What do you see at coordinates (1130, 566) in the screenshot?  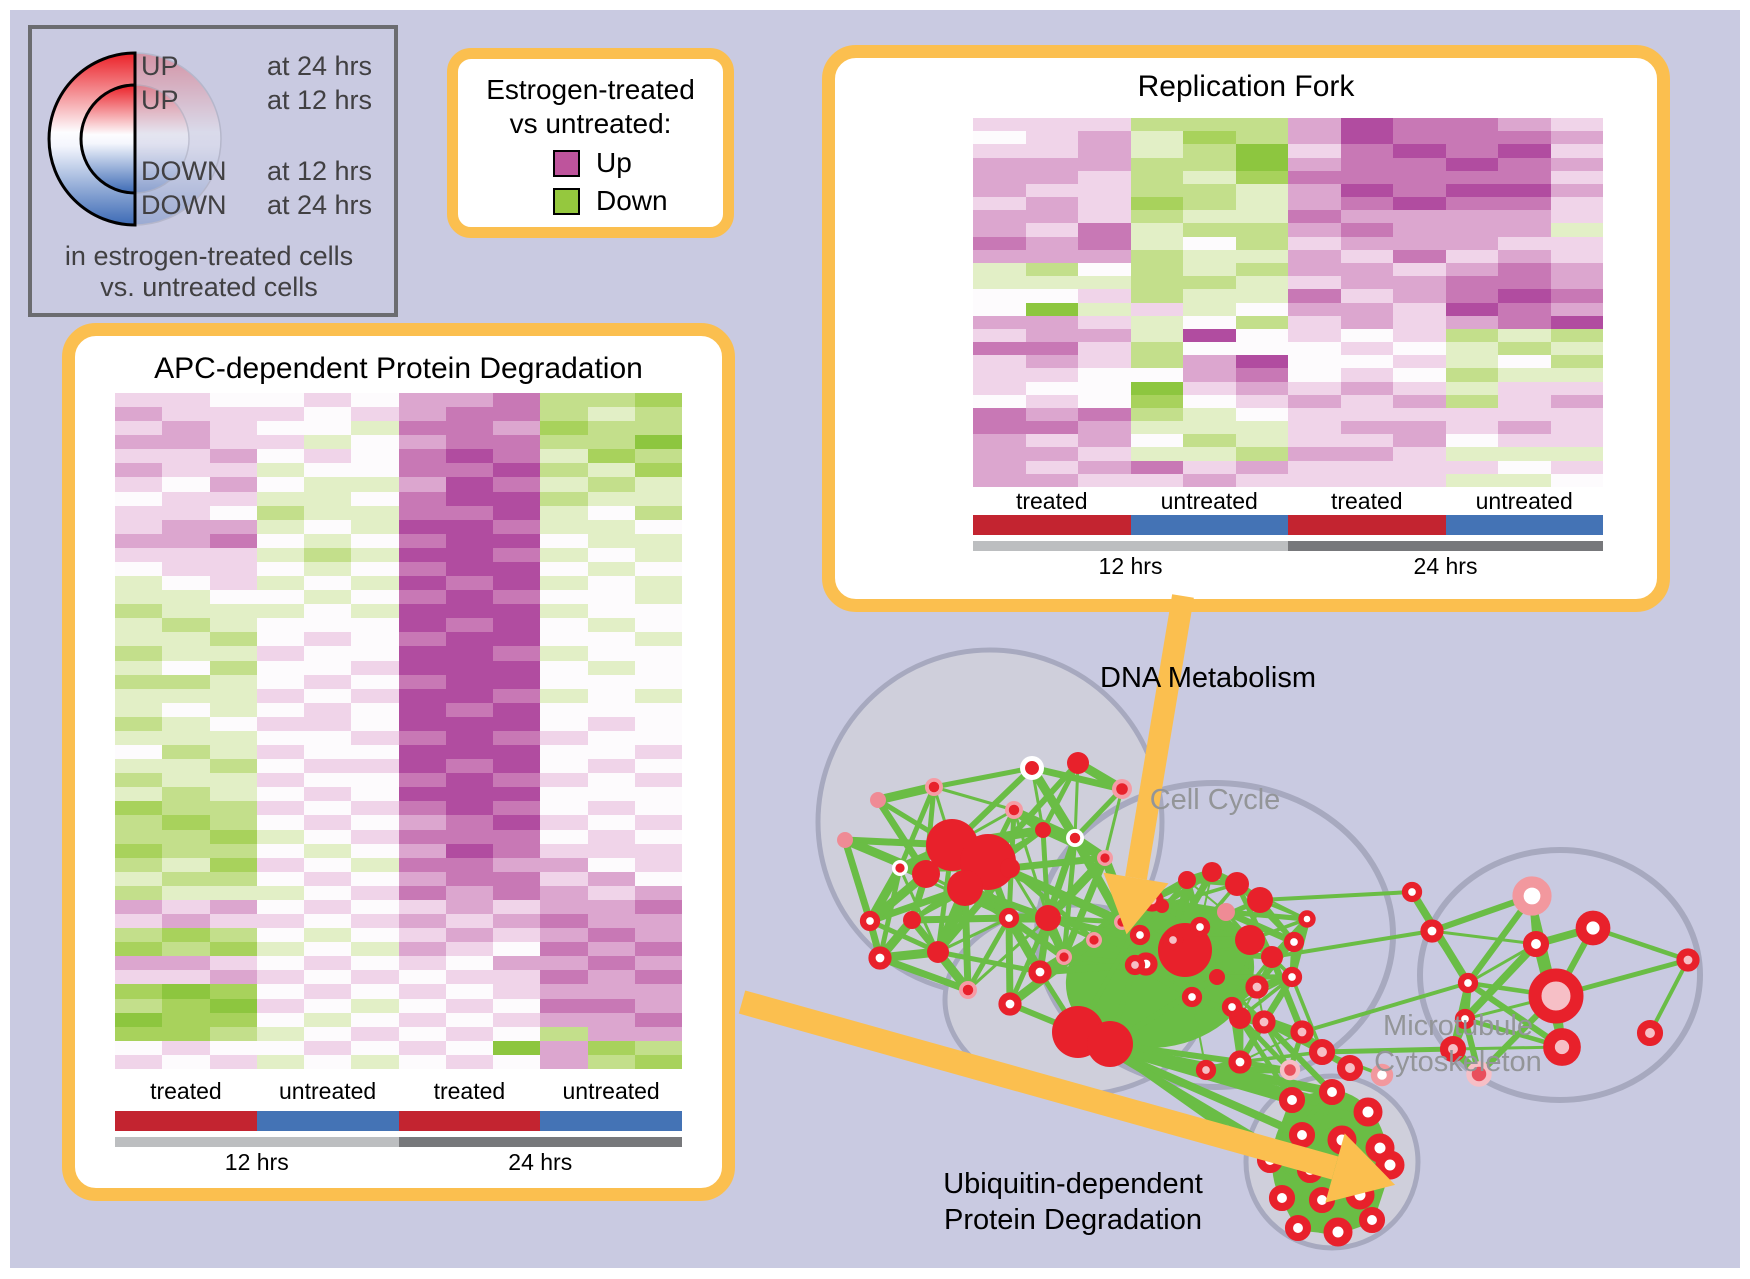 I see `time-label-0: 12 hrs` at bounding box center [1130, 566].